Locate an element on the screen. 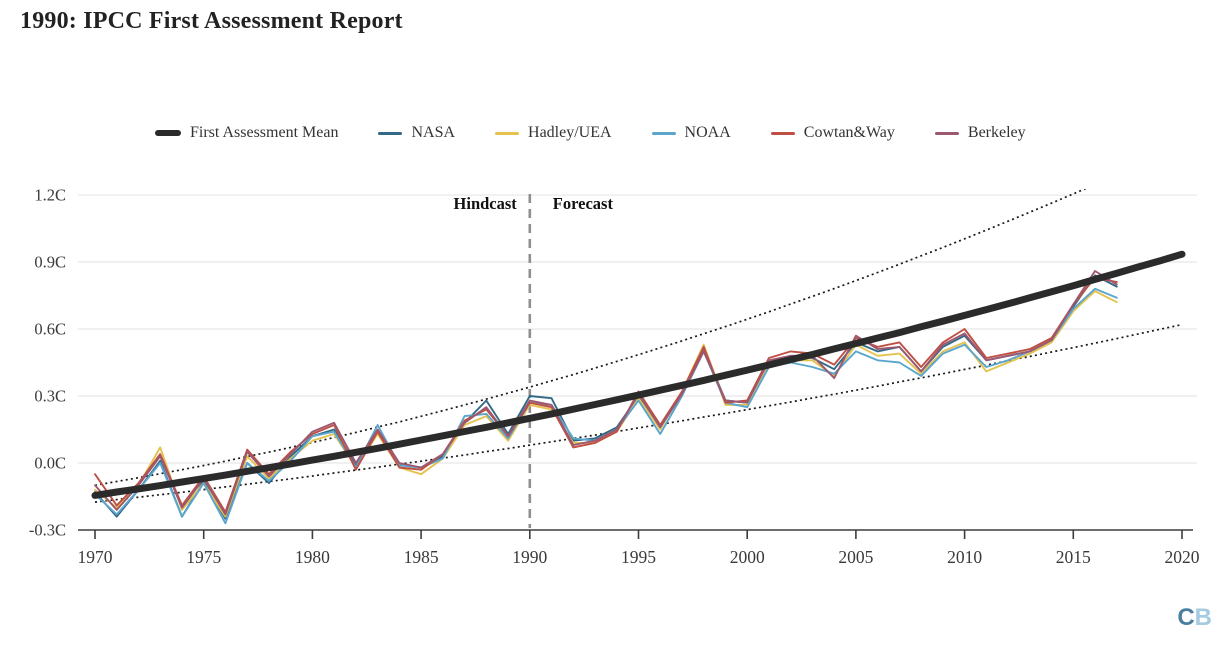 The image size is (1230, 646). legend-label: NASA is located at coordinates (433, 132).